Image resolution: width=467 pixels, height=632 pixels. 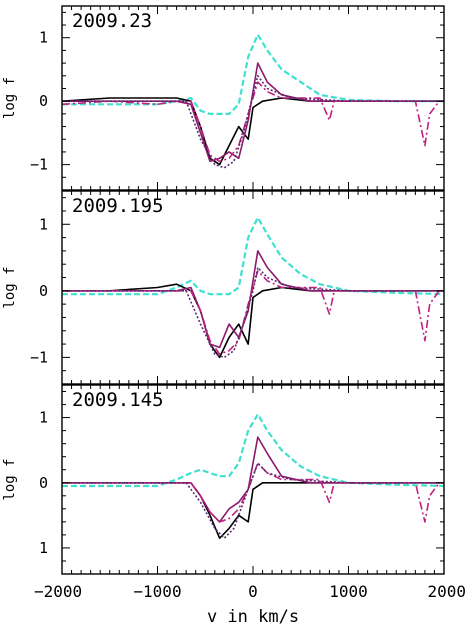 I want to click on x-tick-label: 2000, so click(x=446, y=591).